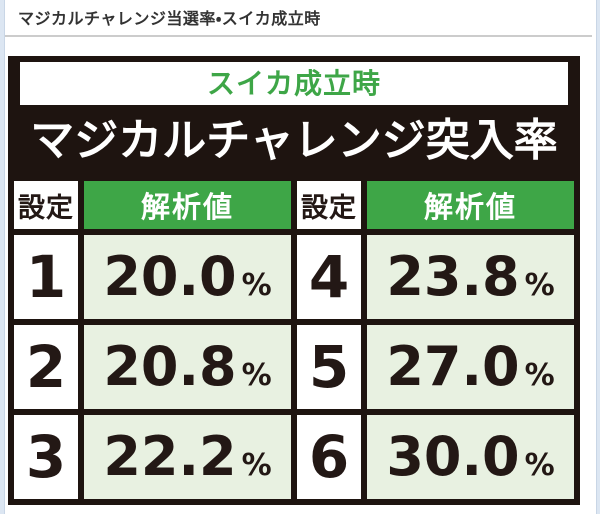 The image size is (600, 514). What do you see at coordinates (598, 257) in the screenshot?
I see `page-edge-right` at bounding box center [598, 257].